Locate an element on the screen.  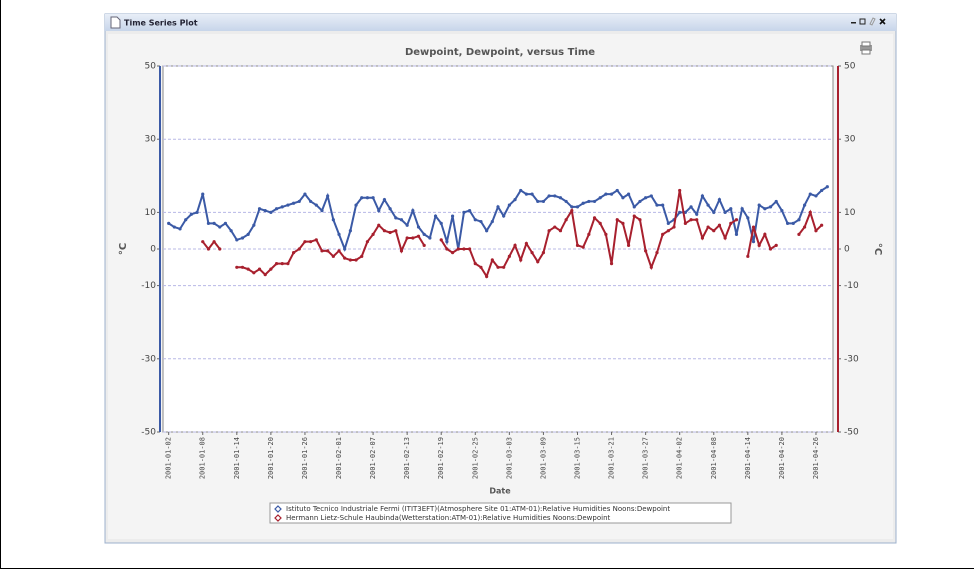
y-axis-label: °C is located at coordinates (123, 249).